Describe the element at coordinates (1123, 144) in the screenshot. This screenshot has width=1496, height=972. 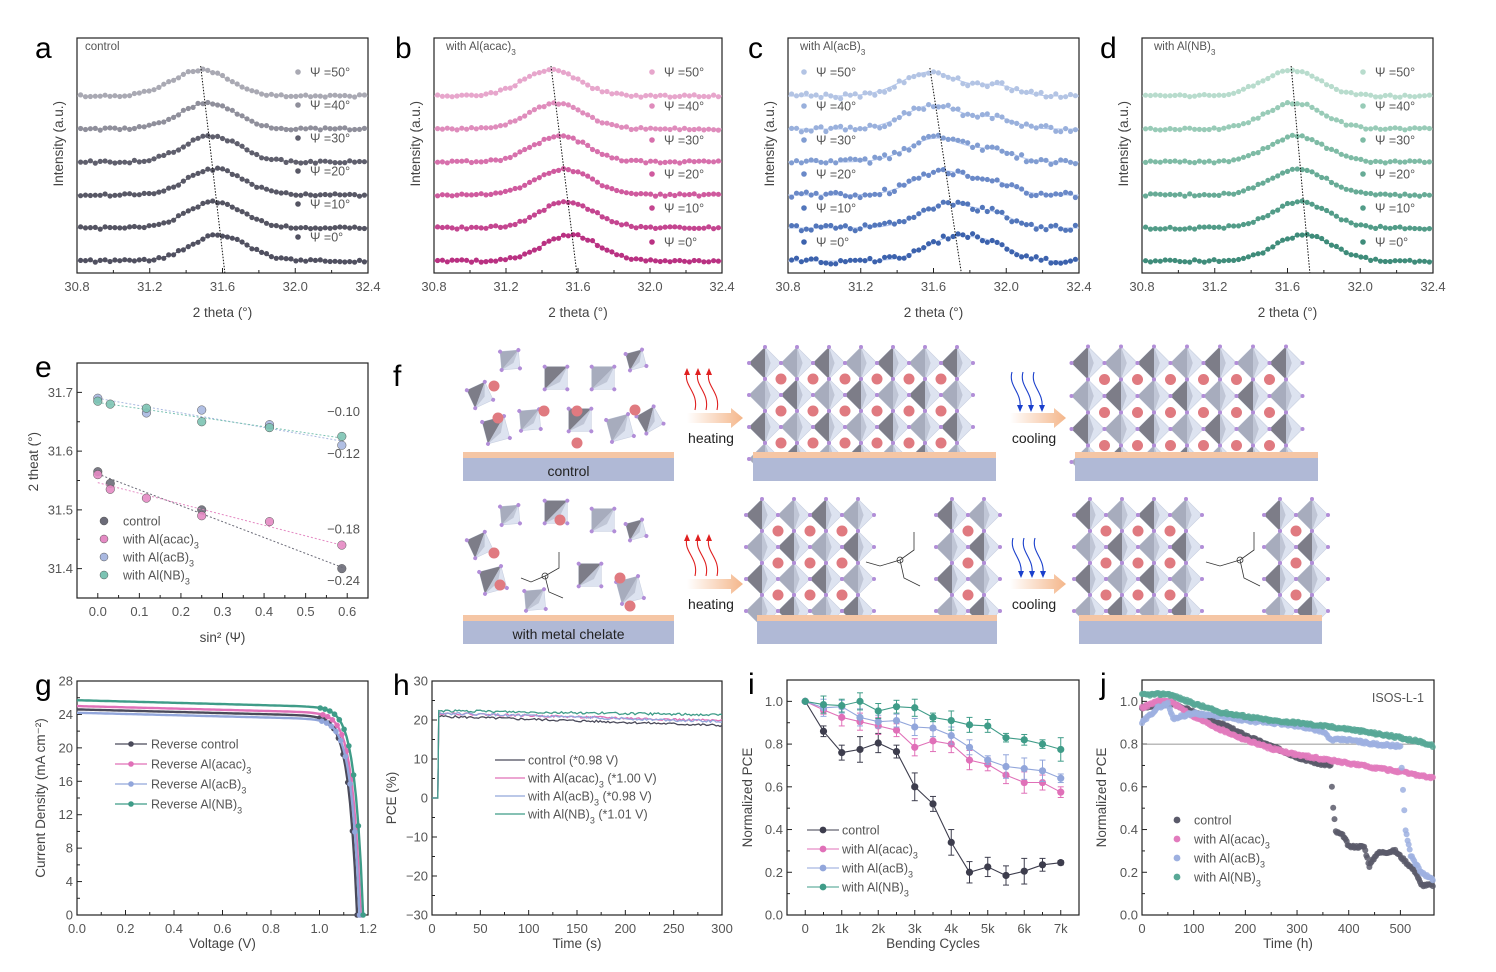
I see `y-axis-label: Intensity (a.u.)` at that location.